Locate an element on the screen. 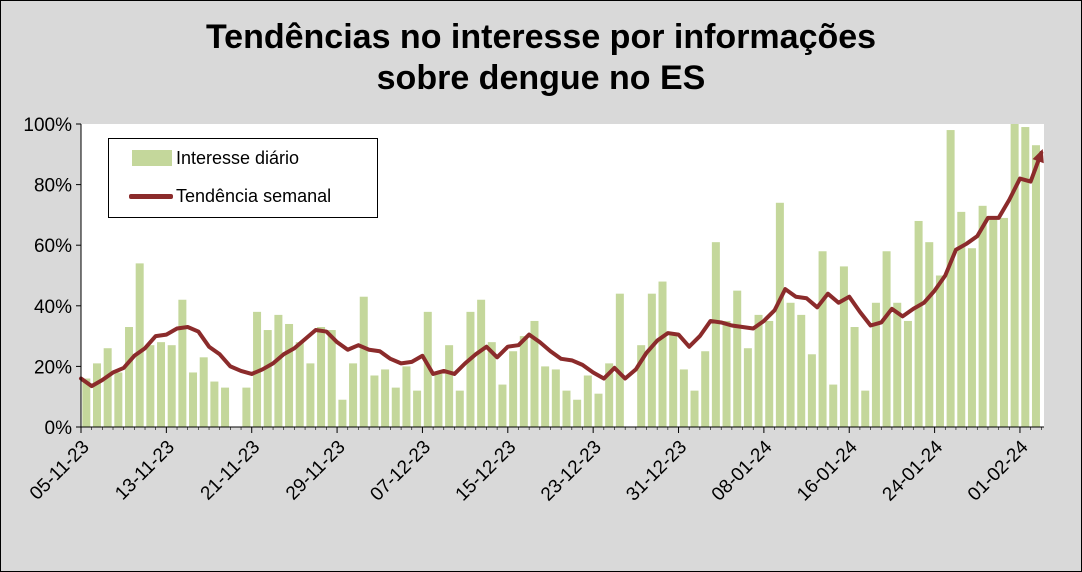  x-tick-label: 16-01-24 is located at coordinates (827, 470).